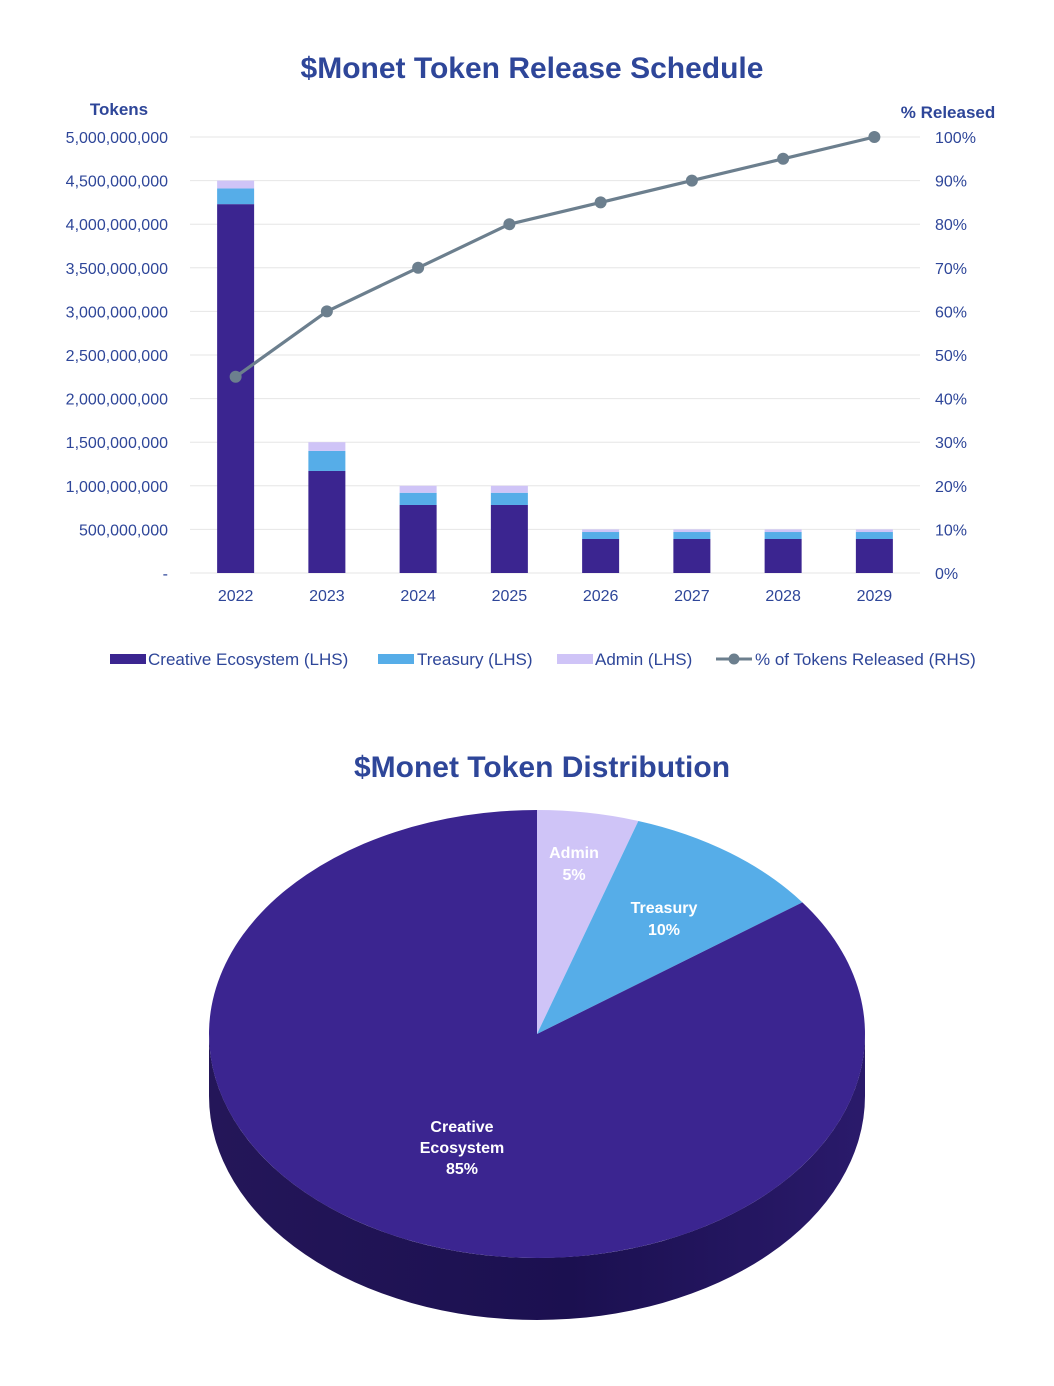  Describe the element at coordinates (532, 68) in the screenshot. I see `bar-chart-title: $Monet Token Release Schedule` at that location.